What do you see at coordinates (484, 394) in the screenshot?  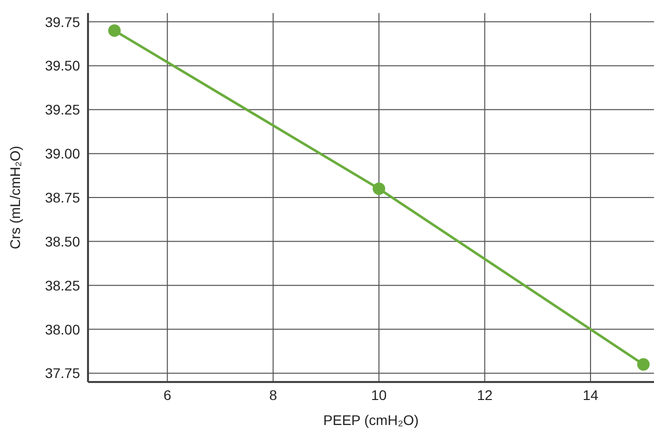 I see `x-tick-label: 12` at bounding box center [484, 394].